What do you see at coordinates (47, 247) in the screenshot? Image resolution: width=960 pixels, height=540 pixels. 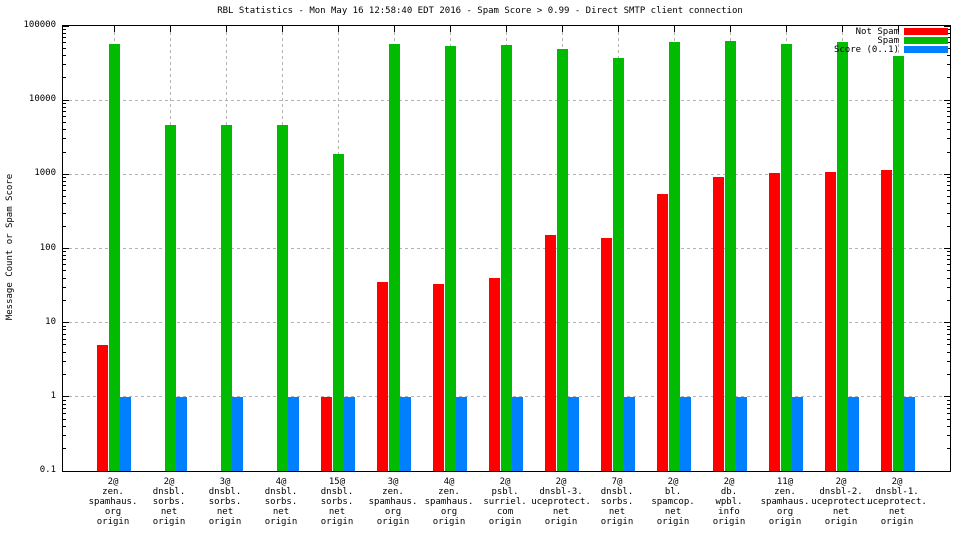 I see `y-tick-label: 100` at bounding box center [47, 247].